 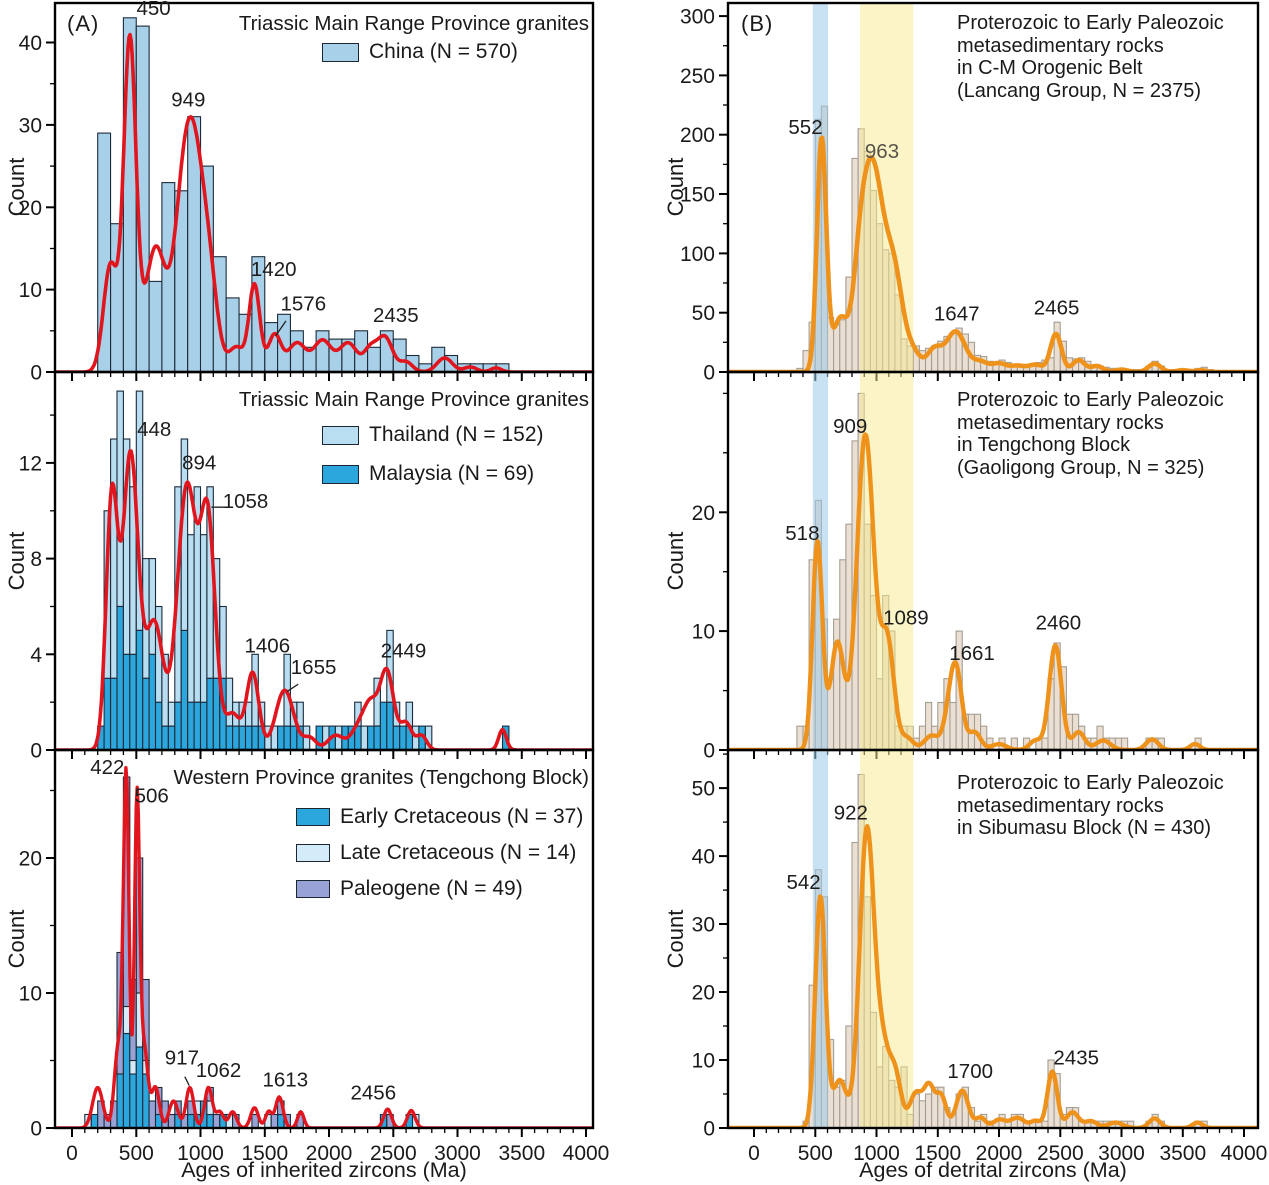 What do you see at coordinates (340, 474) in the screenshot?
I see `legend-swatch-malaysia` at bounding box center [340, 474].